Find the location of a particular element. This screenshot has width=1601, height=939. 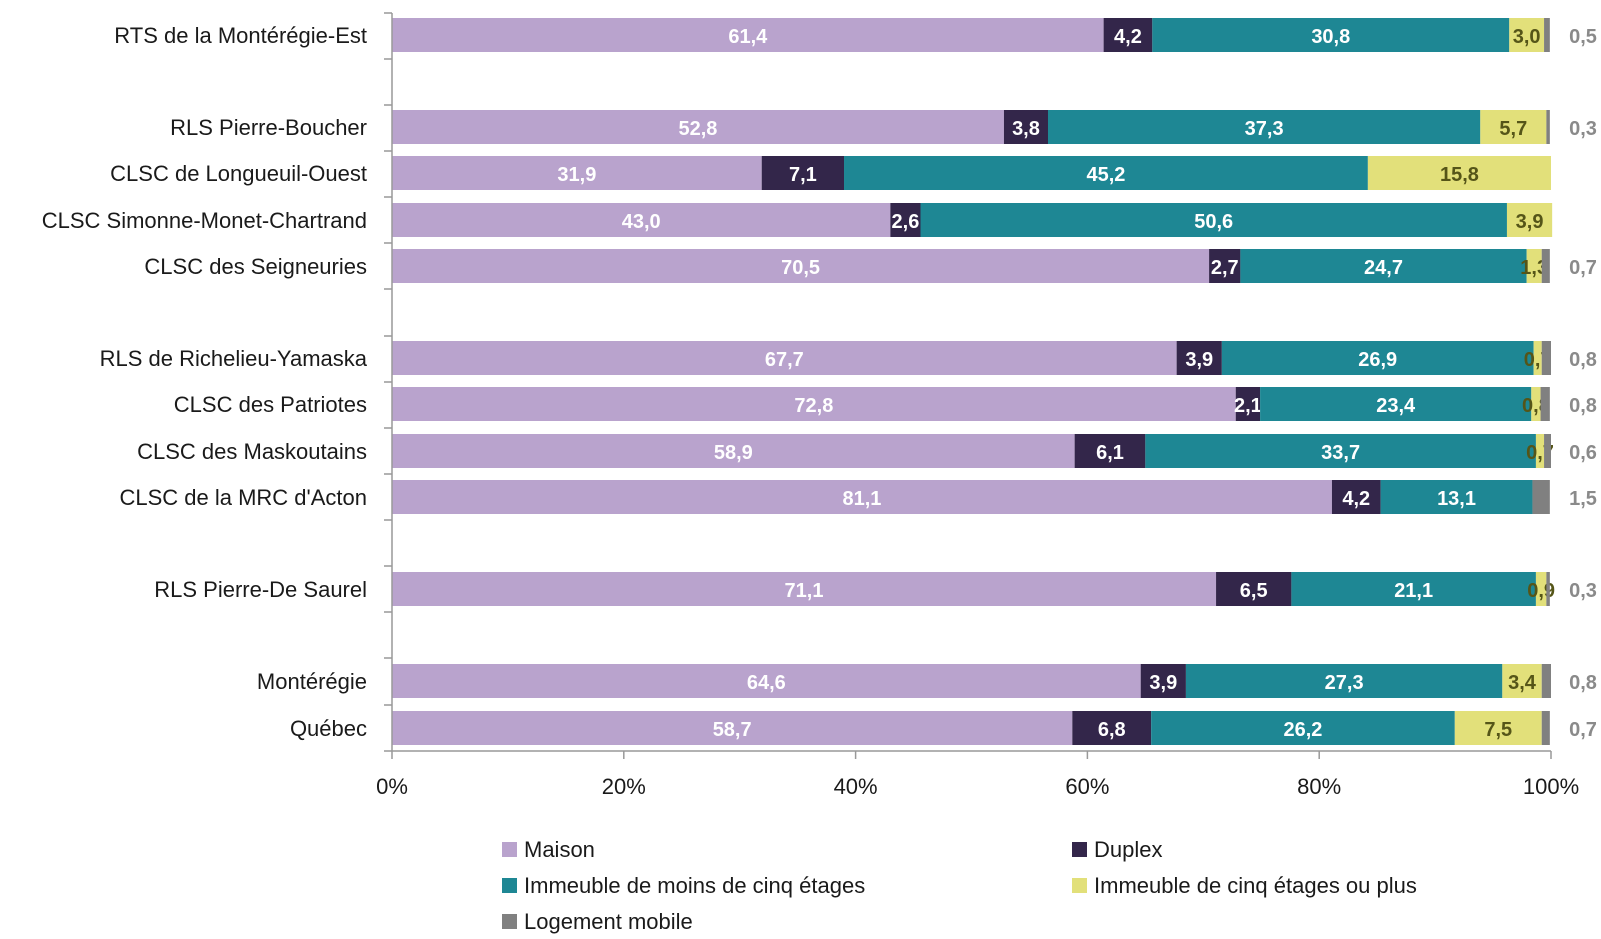

data-label: 58,9 is located at coordinates (733, 453).